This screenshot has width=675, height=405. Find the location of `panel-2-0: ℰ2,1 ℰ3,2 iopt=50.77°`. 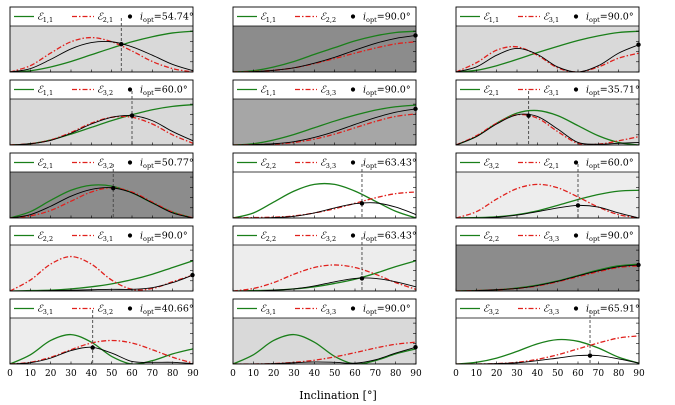

panel-2-0: ℰ2,1 ℰ3,2 iopt=50.77° is located at coordinates (101, 185).